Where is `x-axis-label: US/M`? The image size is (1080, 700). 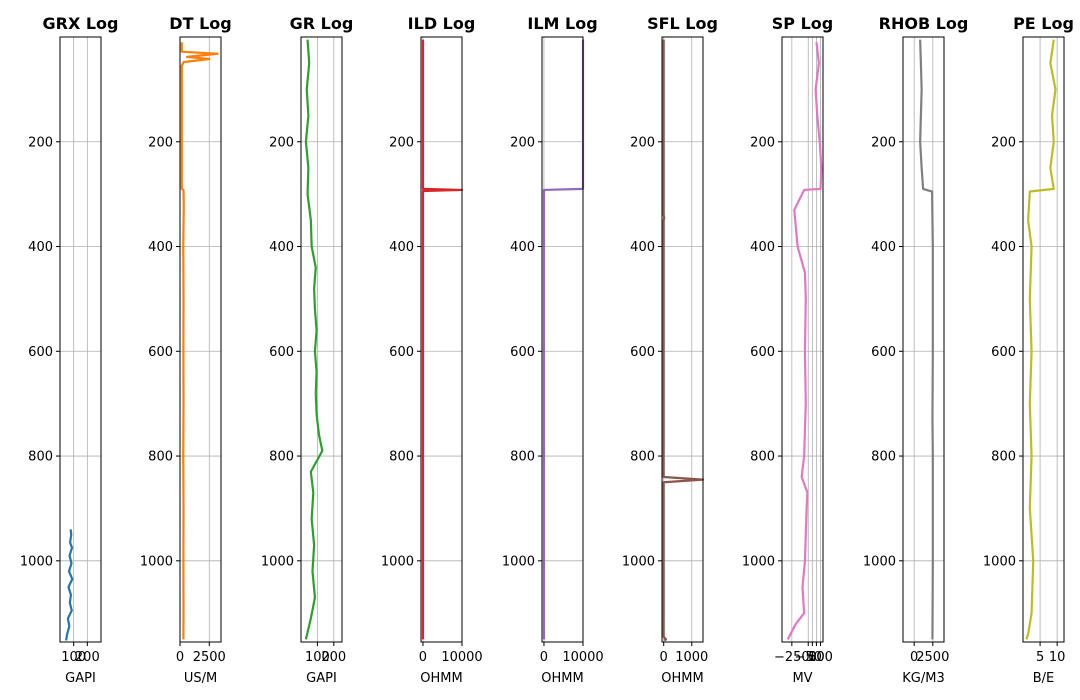 x-axis-label: US/M is located at coordinates (200, 678).